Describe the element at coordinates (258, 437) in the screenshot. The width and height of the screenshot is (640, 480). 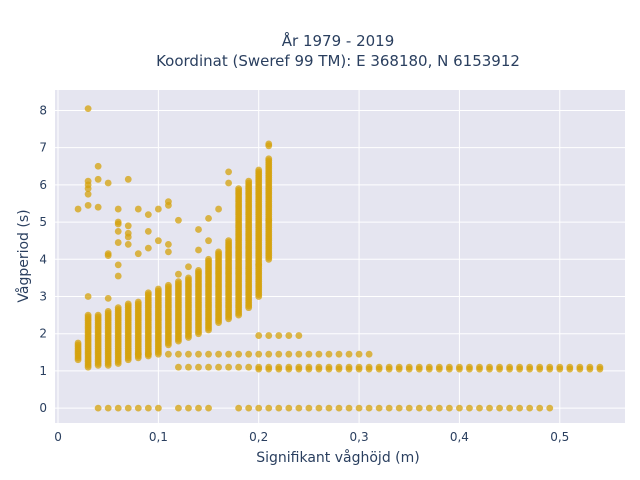
I see `x-tick-label: 0,2` at that location.